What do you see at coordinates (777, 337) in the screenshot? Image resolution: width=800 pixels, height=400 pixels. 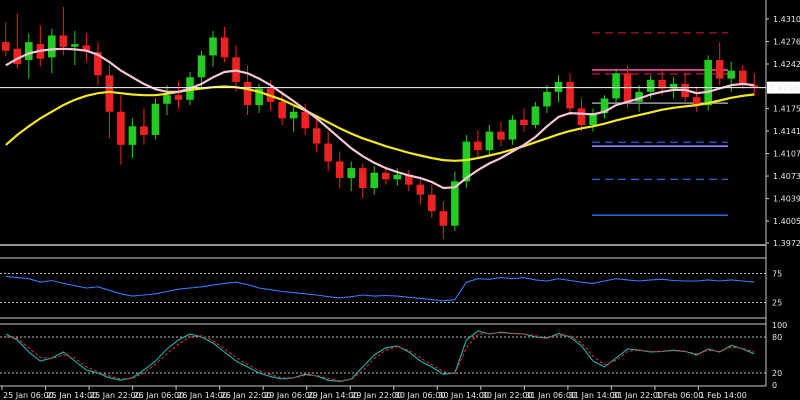 I see `indicator2-tick-label: 80` at bounding box center [777, 337].